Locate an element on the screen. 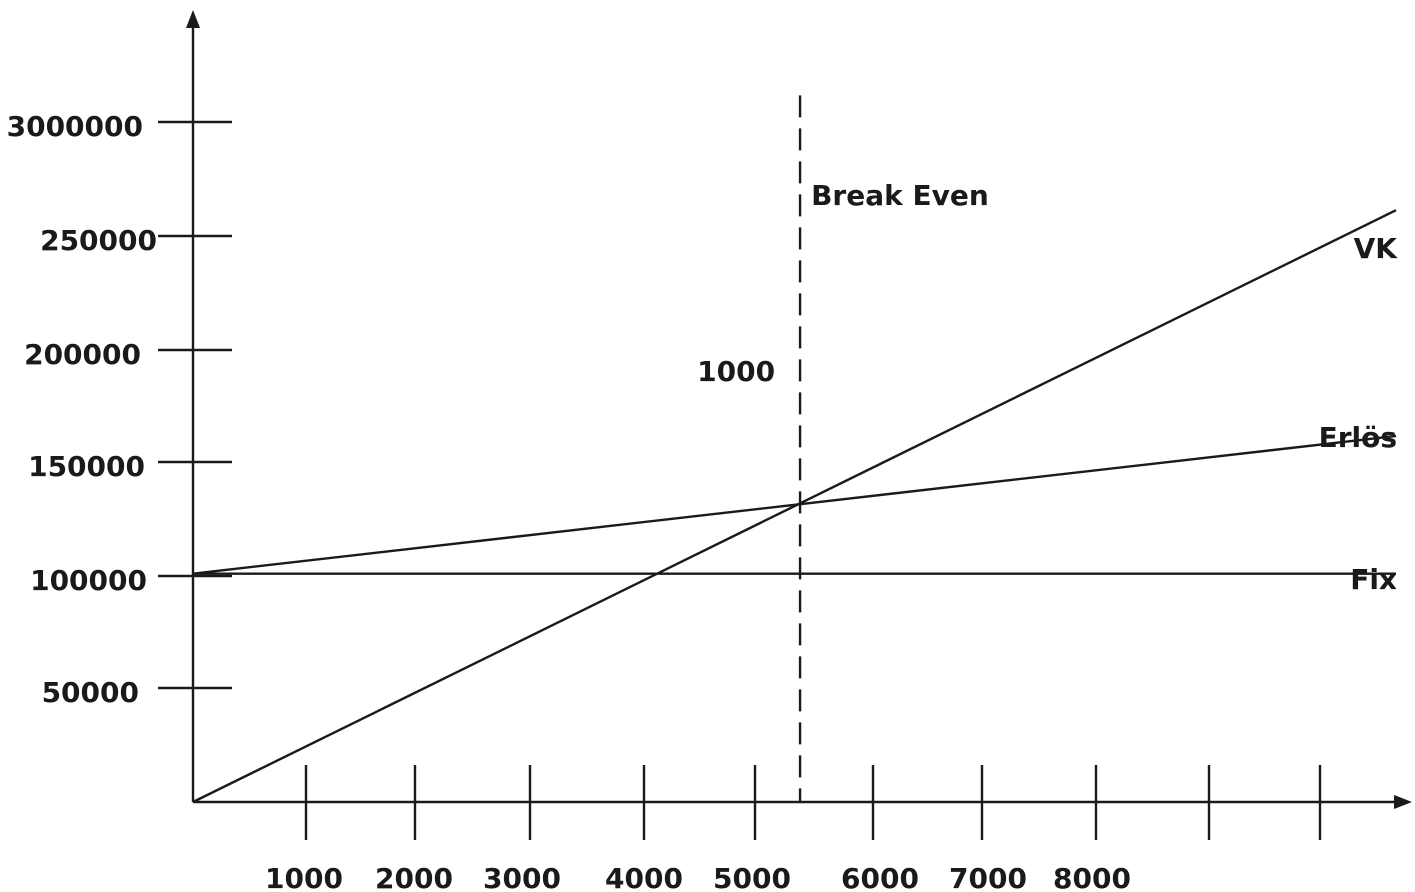 Image resolution: width=1415 pixels, height=892 pixels. y-tick-label: 200000 is located at coordinates (82, 354).